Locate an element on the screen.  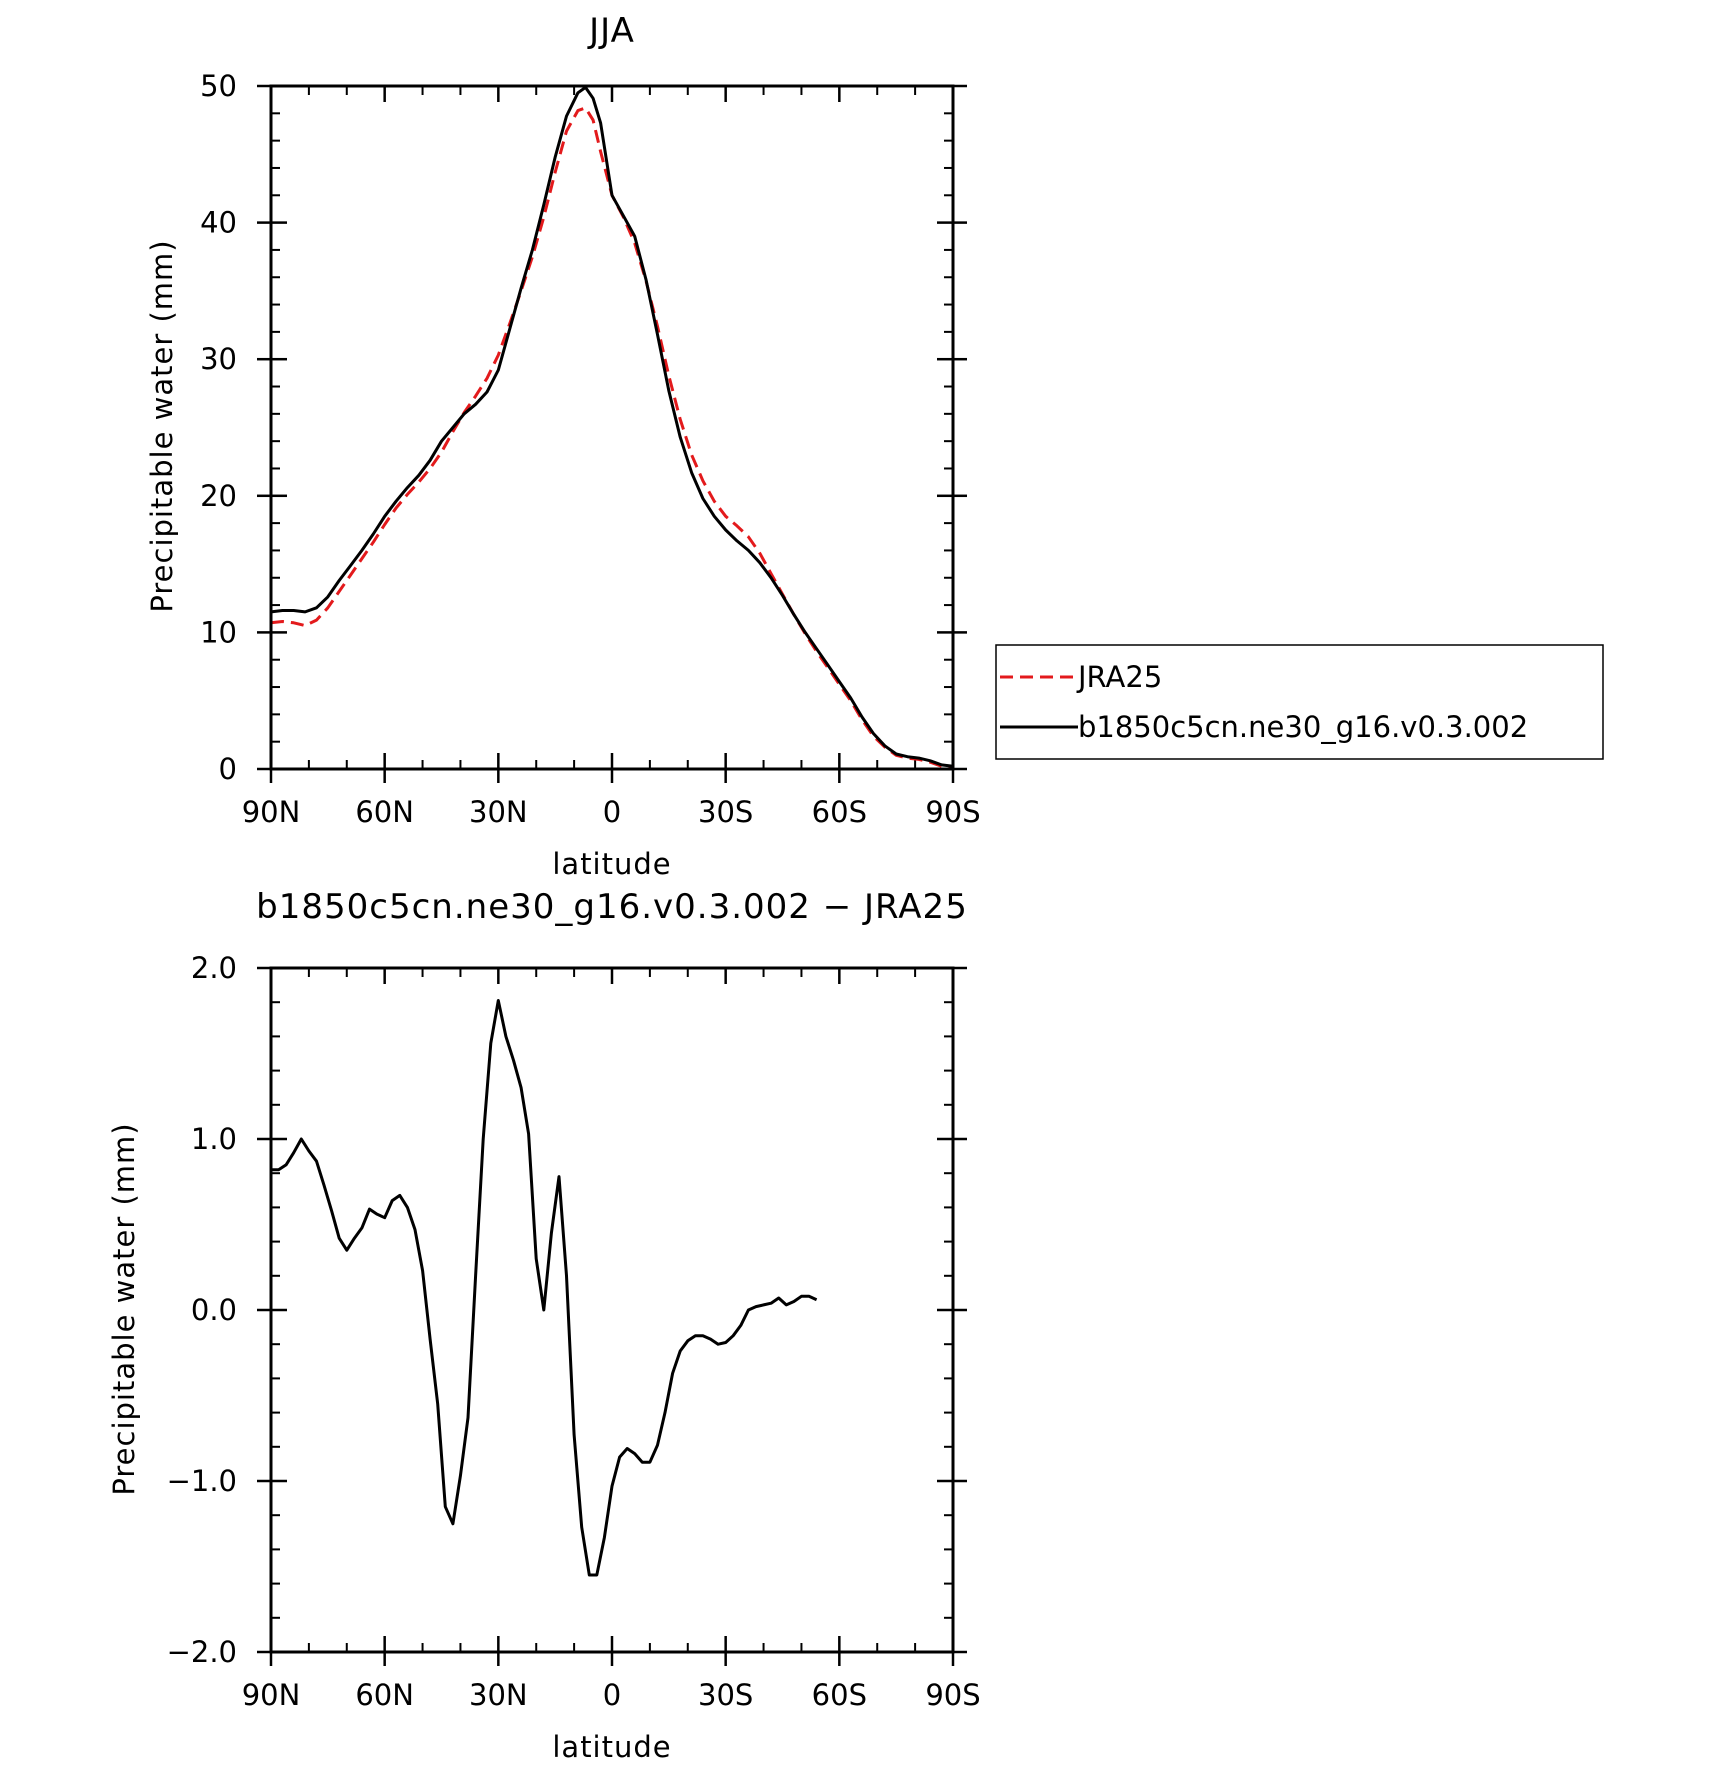
y-tick-label: 10 is located at coordinates (218, 632).